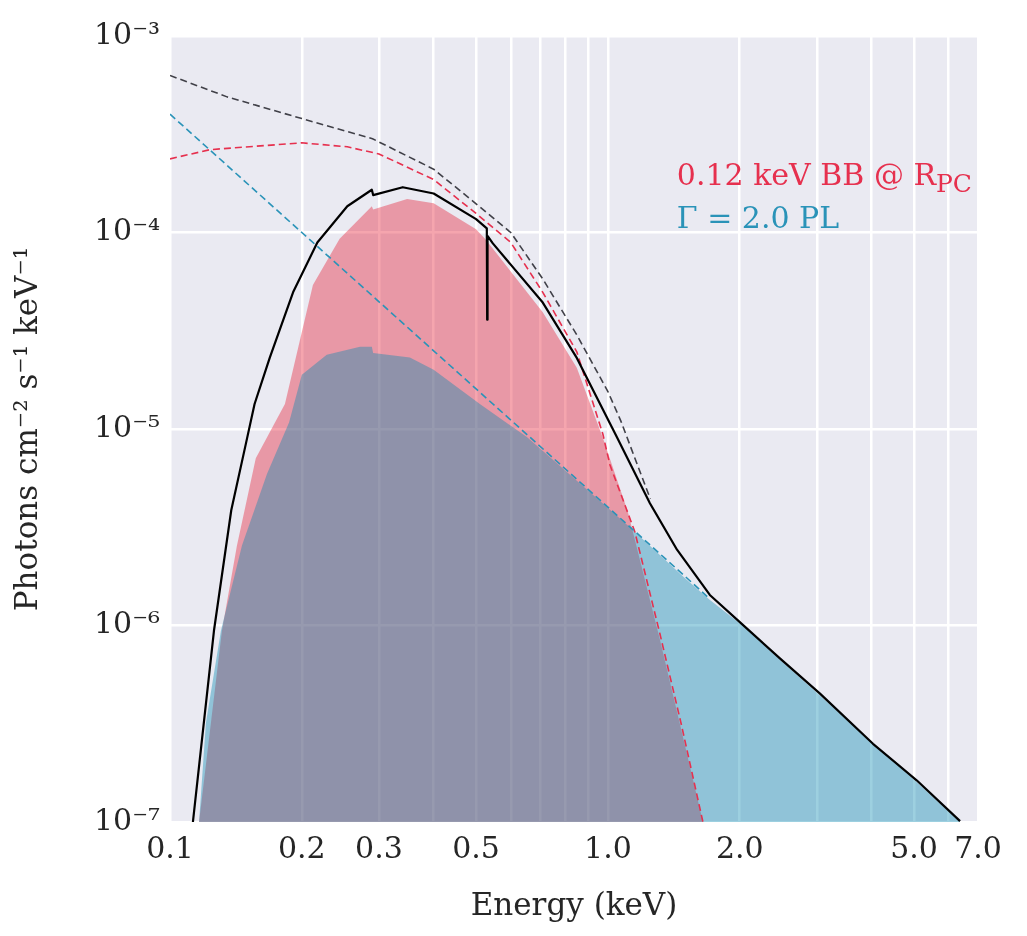  Describe the element at coordinates (914, 847) in the screenshot. I see `x-tick-label: 5.0` at that location.